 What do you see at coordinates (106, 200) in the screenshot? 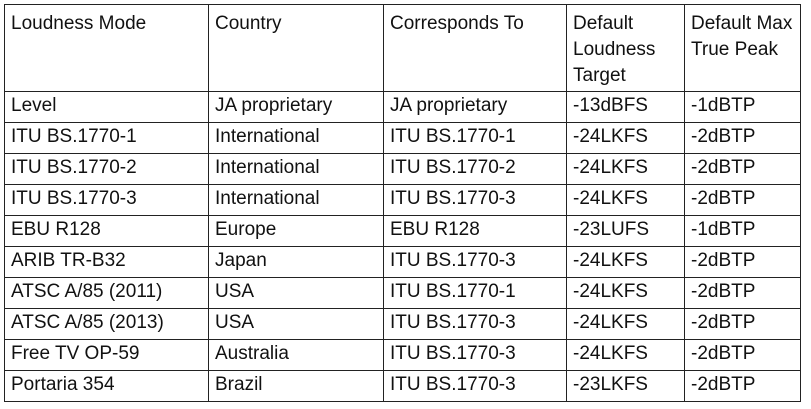
I see `cell-loudness-mode: ITU BS.1770-3` at bounding box center [106, 200].